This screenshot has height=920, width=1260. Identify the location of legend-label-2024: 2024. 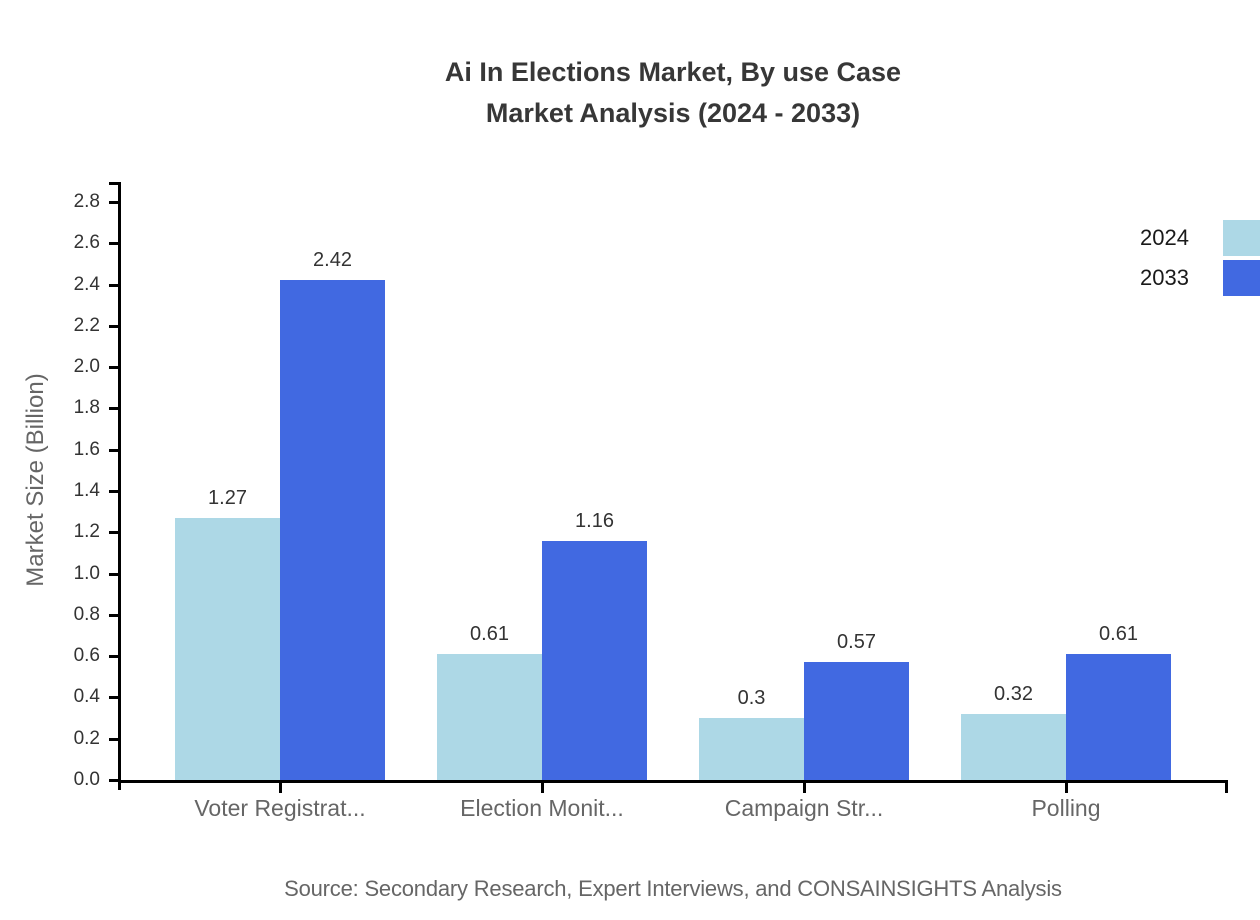
(1164, 237).